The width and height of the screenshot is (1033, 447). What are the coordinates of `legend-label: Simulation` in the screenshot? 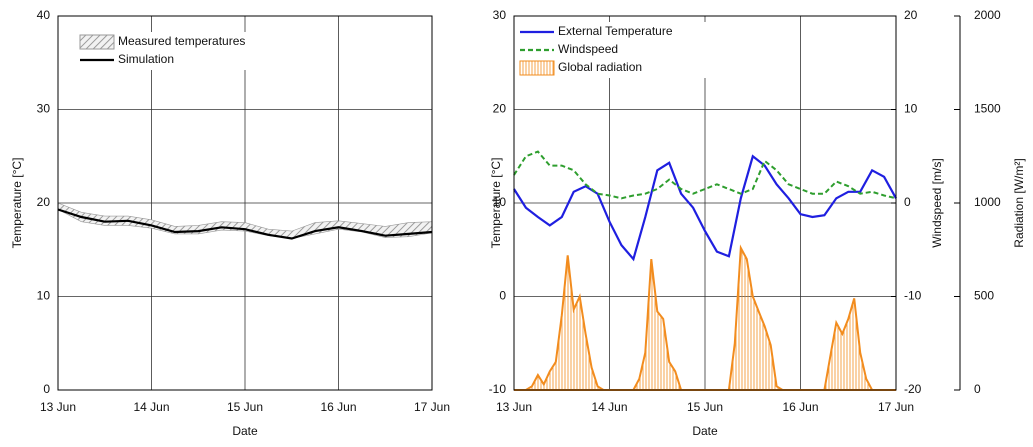 It's located at (146, 59).